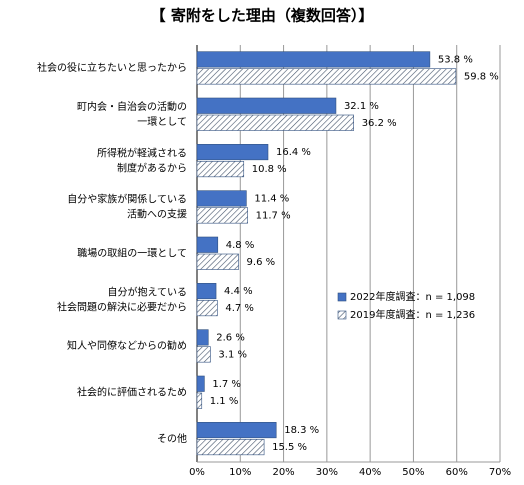 The height and width of the screenshot is (485, 524). I want to click on y-tick-line: 知人や同僚などからの勧め, so click(127, 345).